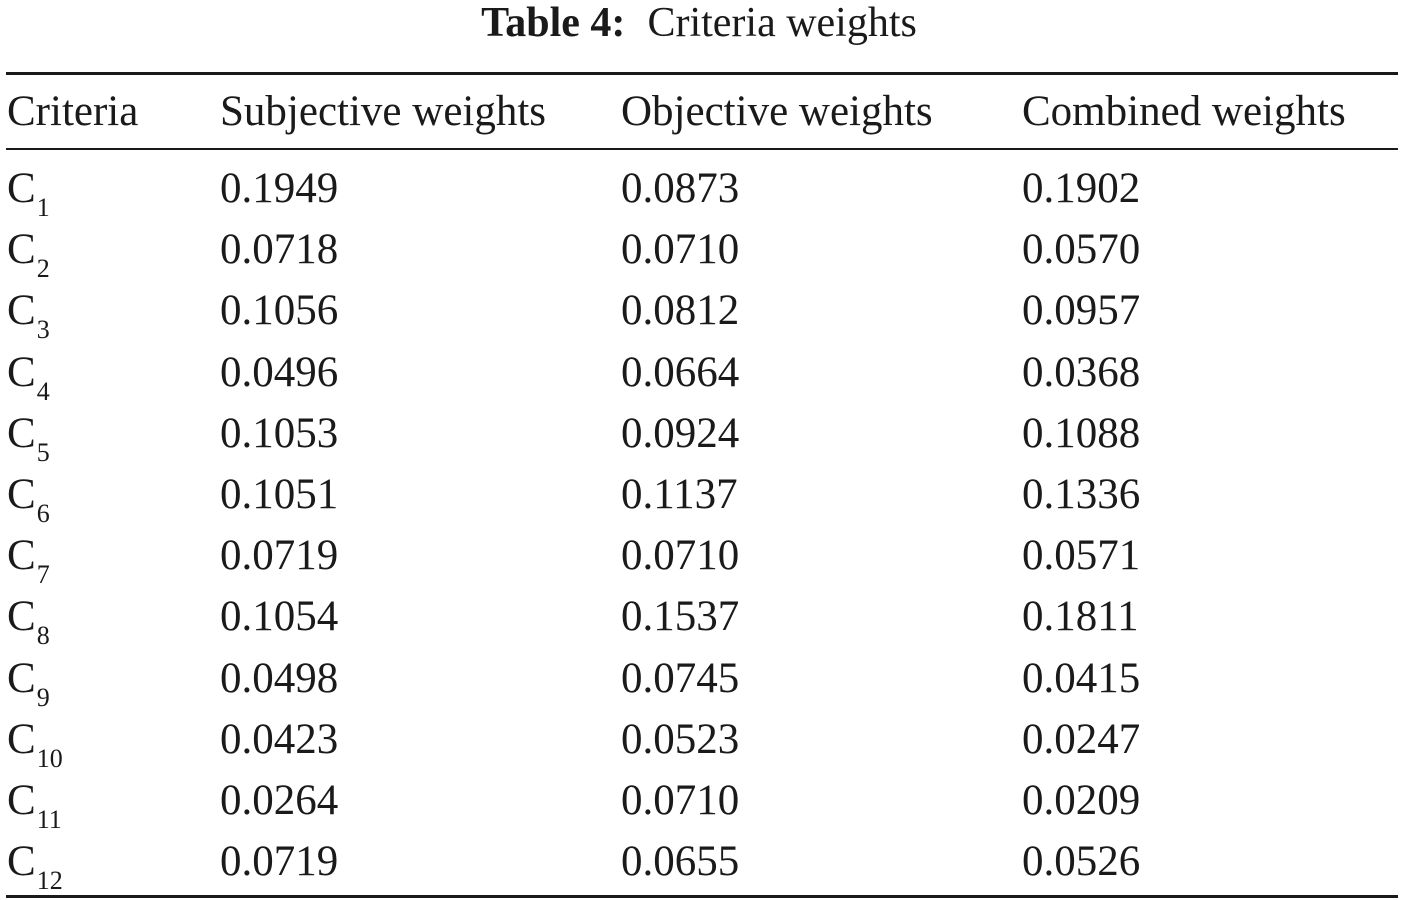  Describe the element at coordinates (1080, 617) in the screenshot. I see `cell-combined-weight: 0.1811` at that location.